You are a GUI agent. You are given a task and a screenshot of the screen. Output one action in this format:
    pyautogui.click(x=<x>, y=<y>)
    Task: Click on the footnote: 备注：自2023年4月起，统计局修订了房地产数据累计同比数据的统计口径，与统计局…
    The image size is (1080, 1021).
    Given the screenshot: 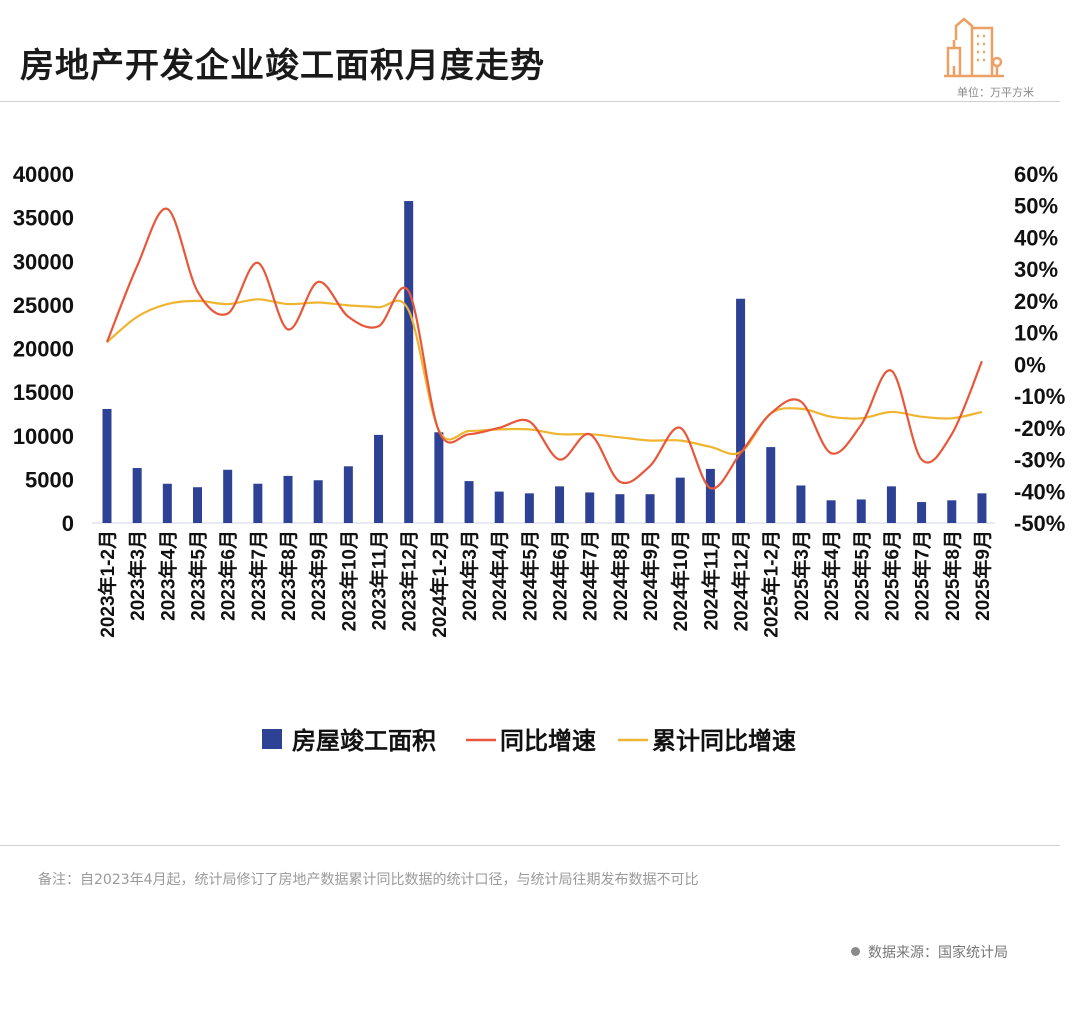 What is the action you would take?
    pyautogui.click(x=368, y=880)
    